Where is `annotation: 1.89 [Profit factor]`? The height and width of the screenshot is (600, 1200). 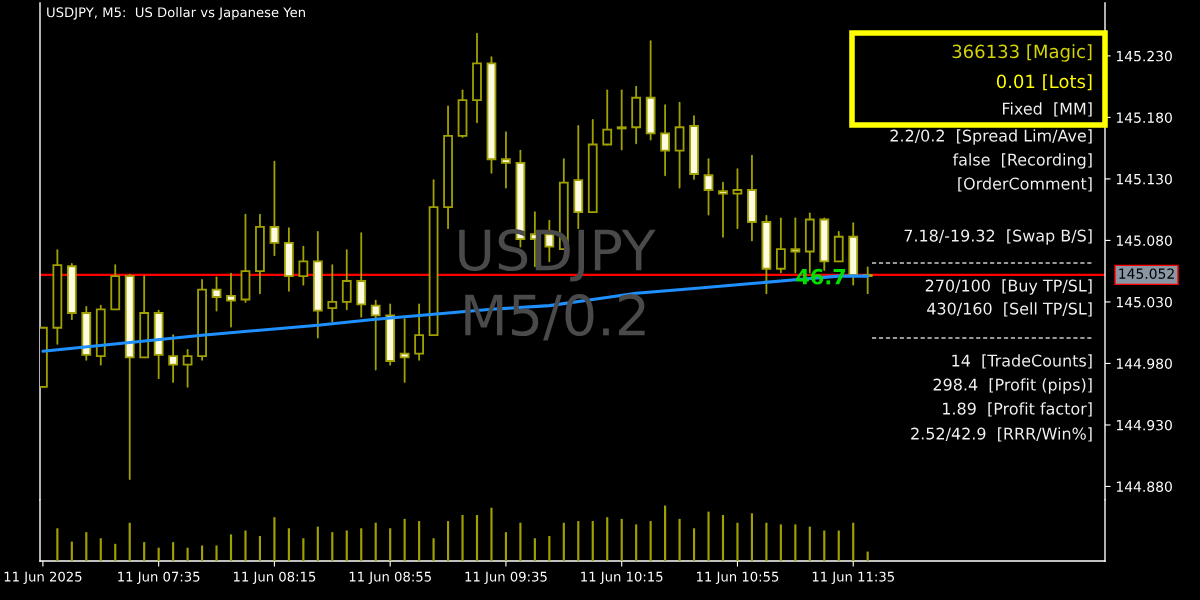
annotation: 1.89 [Profit factor] is located at coordinates (1017, 409).